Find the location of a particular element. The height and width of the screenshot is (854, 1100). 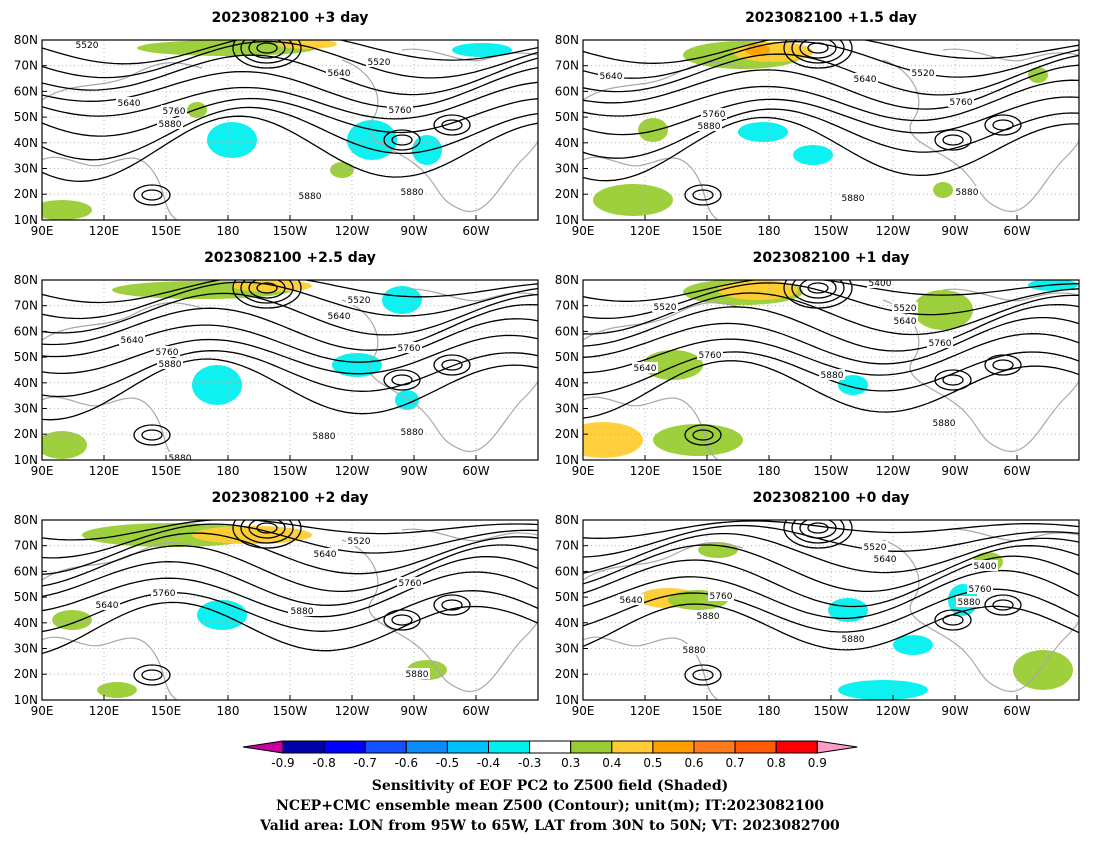

lat-tick-label: 50N is located at coordinates (26, 357).